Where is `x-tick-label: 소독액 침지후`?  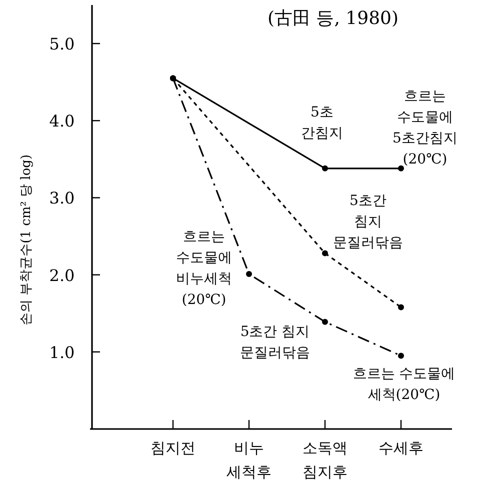
x-tick-label: 소독액 침지후 is located at coordinates (325, 460).